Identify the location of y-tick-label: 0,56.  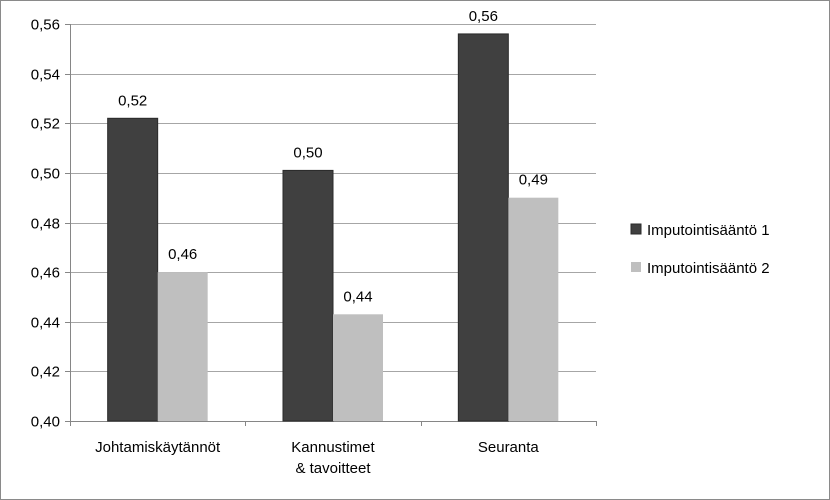
(45, 25).